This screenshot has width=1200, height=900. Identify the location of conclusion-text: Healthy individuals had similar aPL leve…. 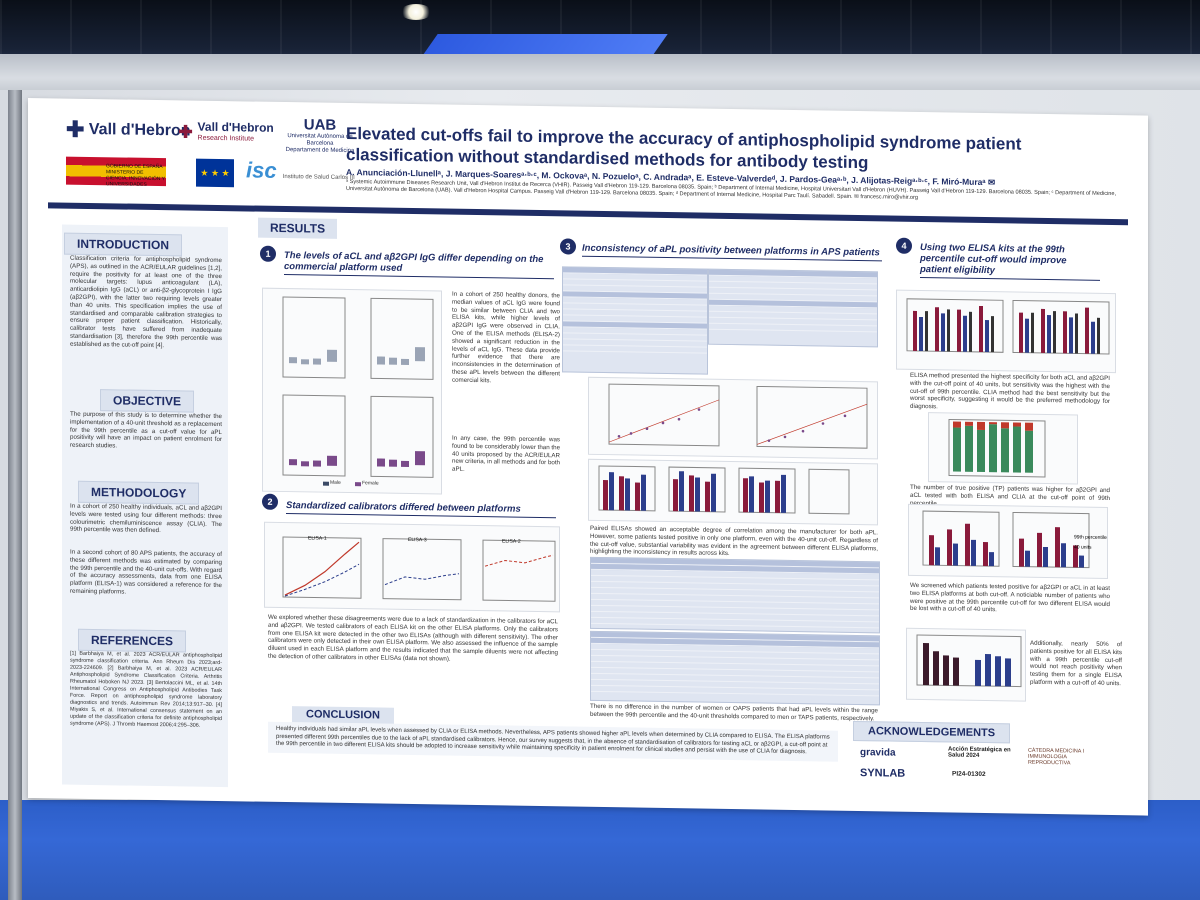
(553, 741).